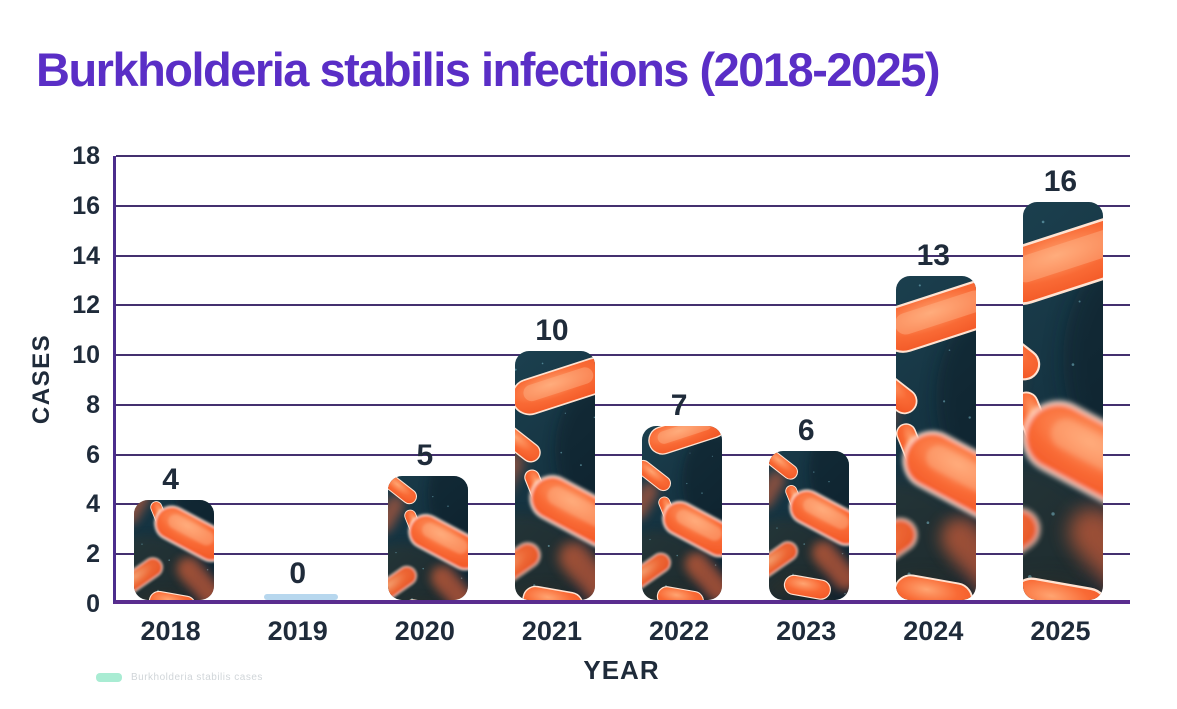 Image resolution: width=1177 pixels, height=709 pixels. Describe the element at coordinates (424, 631) in the screenshot. I see `x-tick-label: 2020` at that location.